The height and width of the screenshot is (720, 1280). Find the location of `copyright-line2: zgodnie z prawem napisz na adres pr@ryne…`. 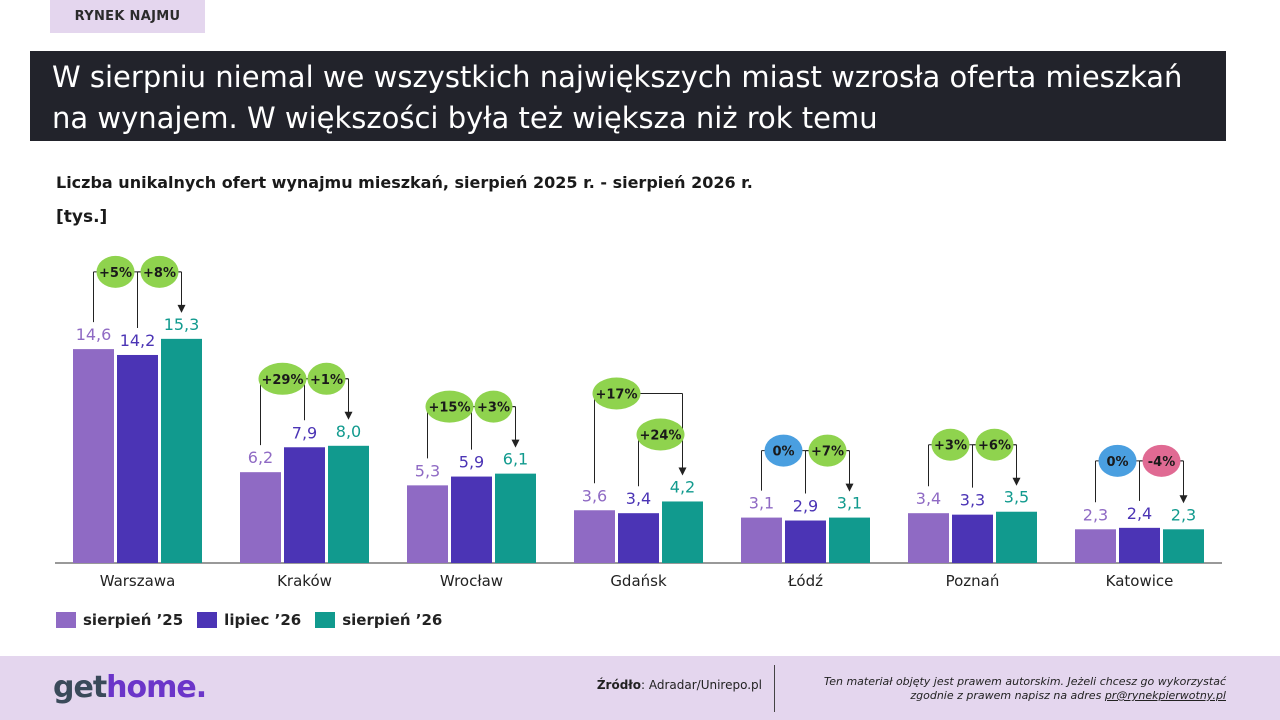

copyright-line2: zgodnie z prawem napisz na adres pr@ryne… is located at coordinates (1068, 695).